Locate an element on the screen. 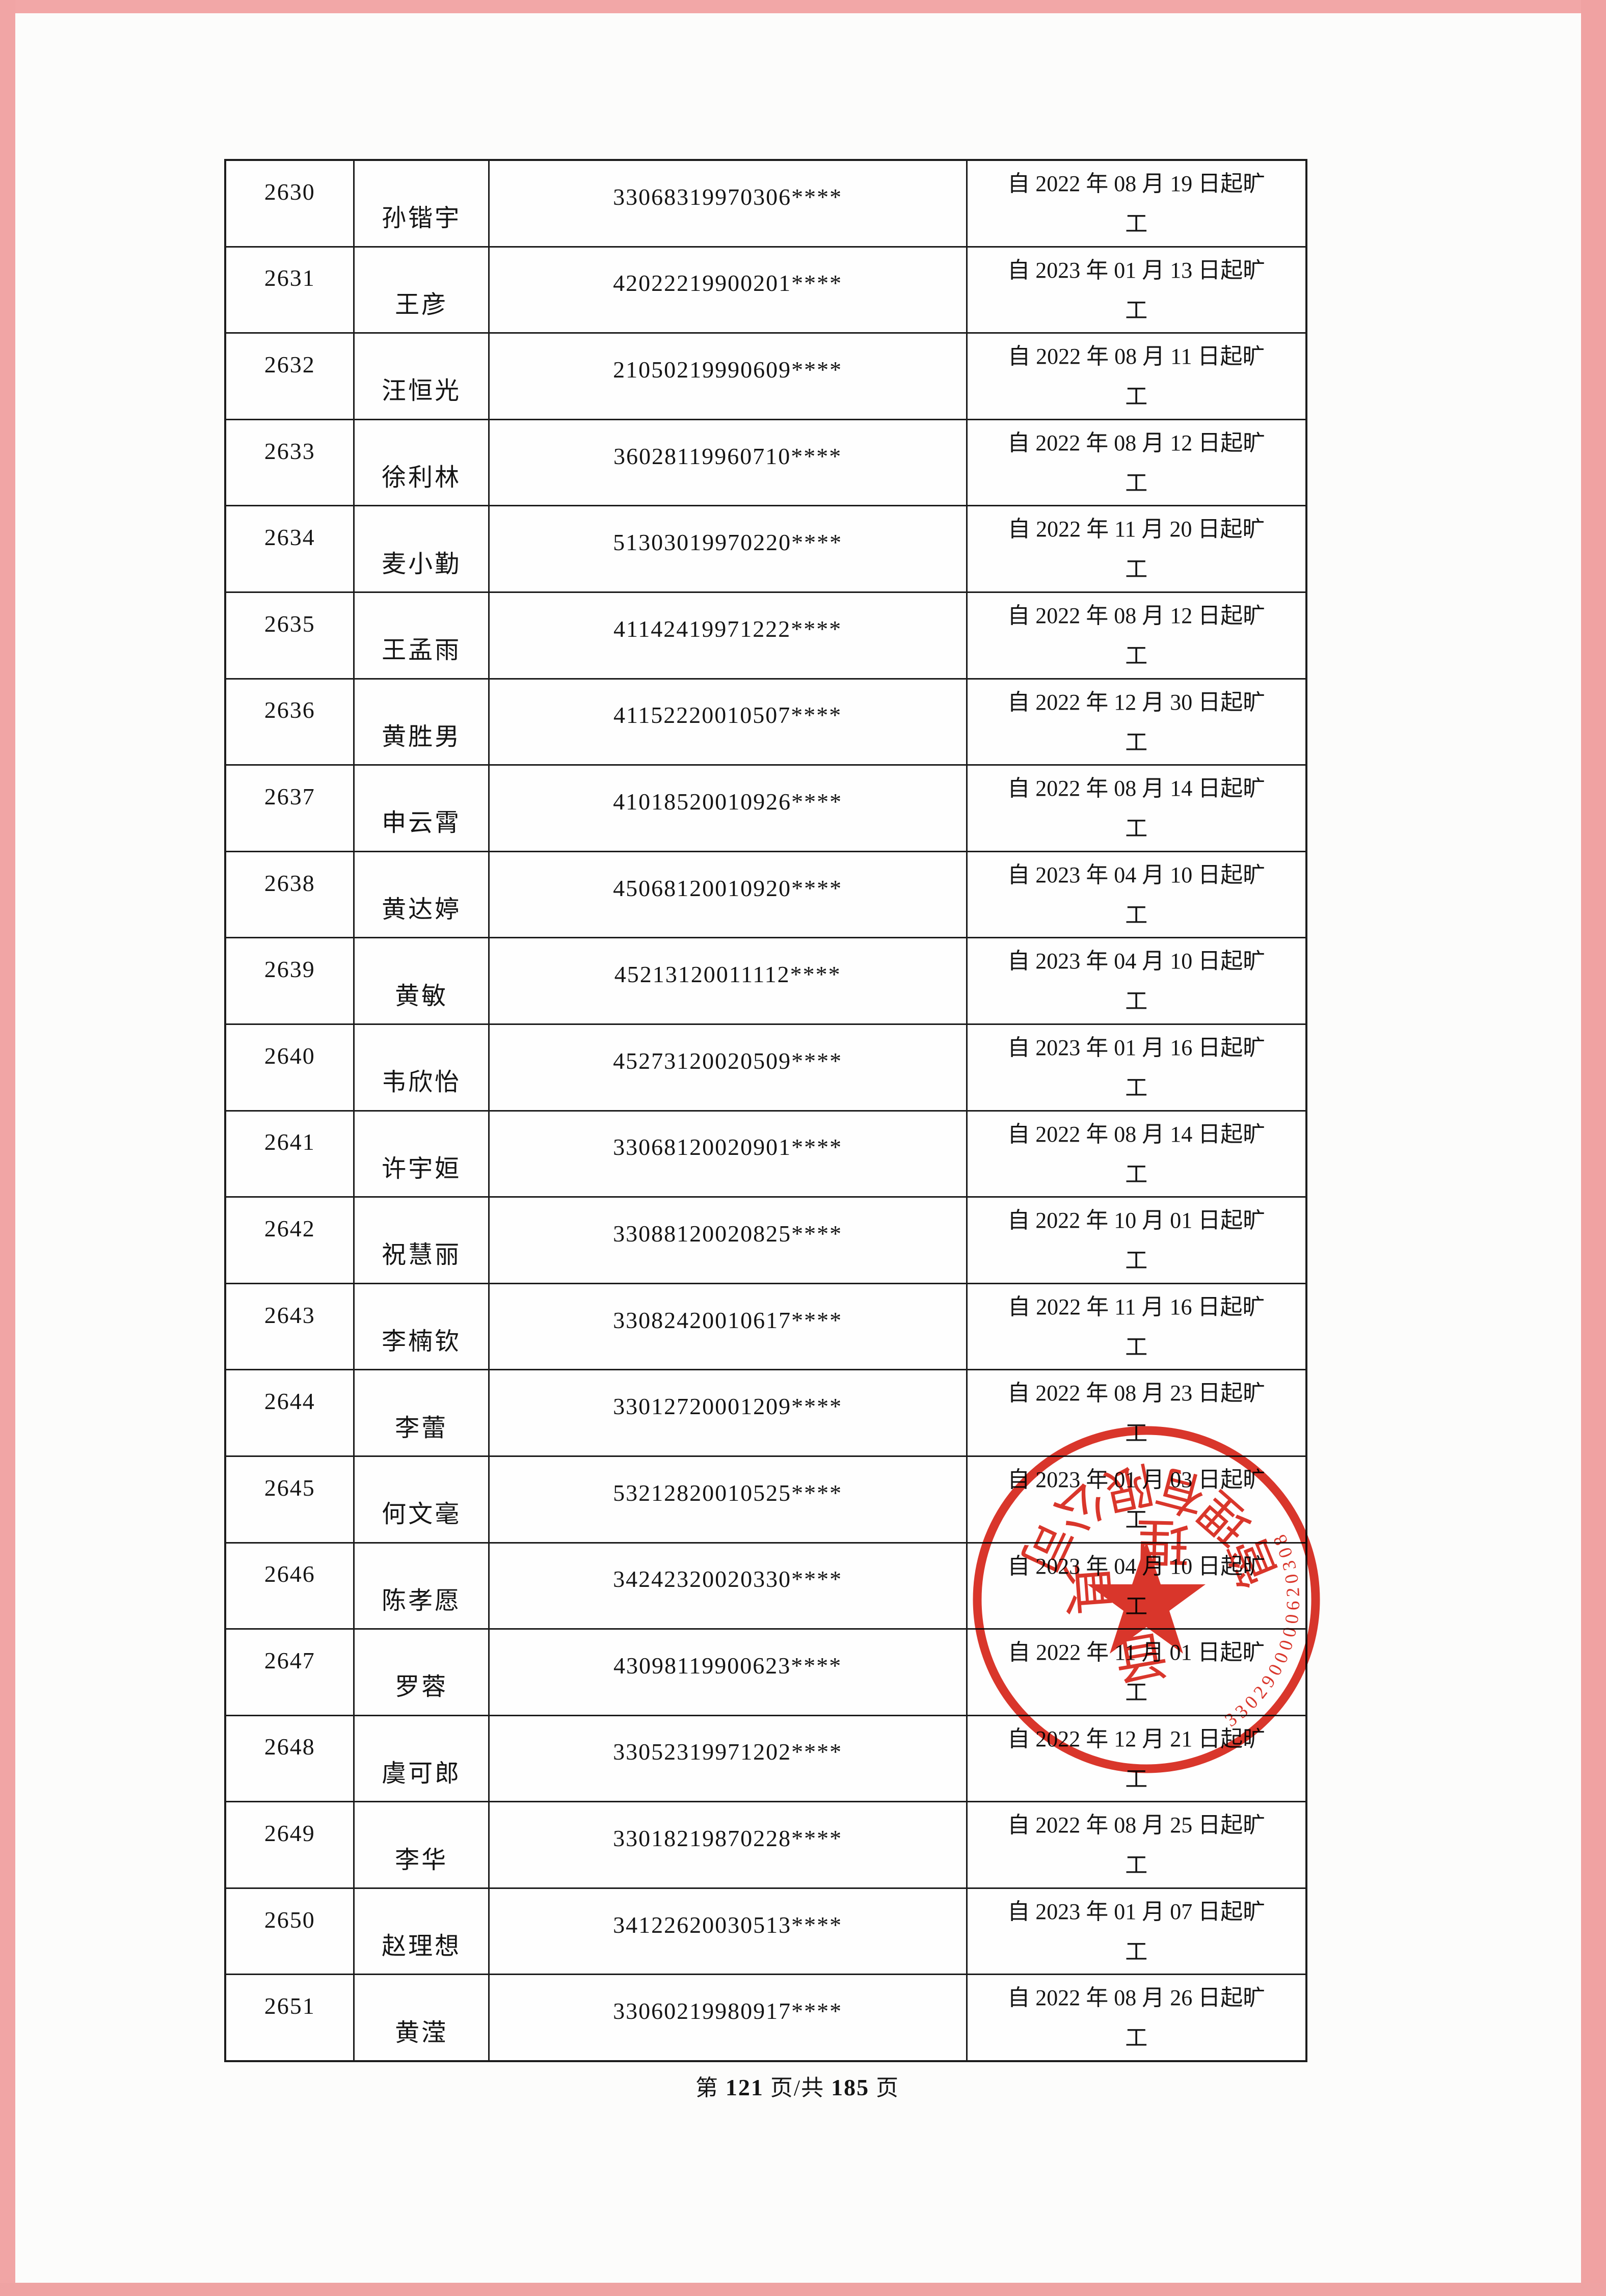 The width and height of the screenshot is (1606, 2296). id-number: 33068319970306**** is located at coordinates (727, 203).